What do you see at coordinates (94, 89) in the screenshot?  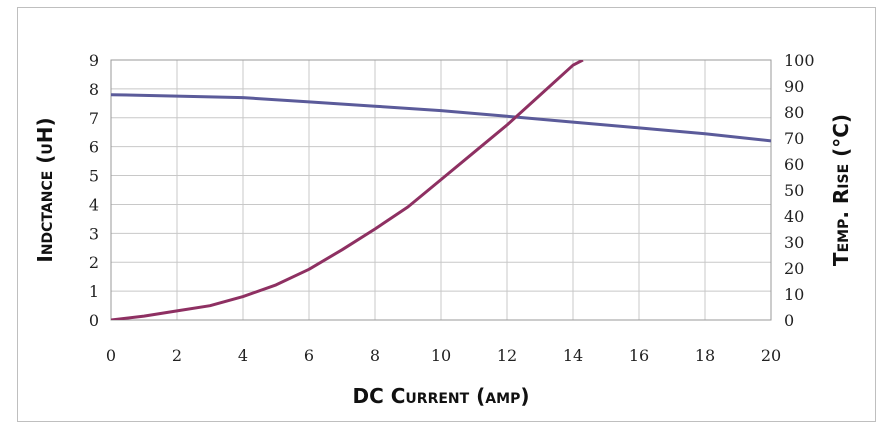 I see `left-tick-label: 8` at bounding box center [94, 89].